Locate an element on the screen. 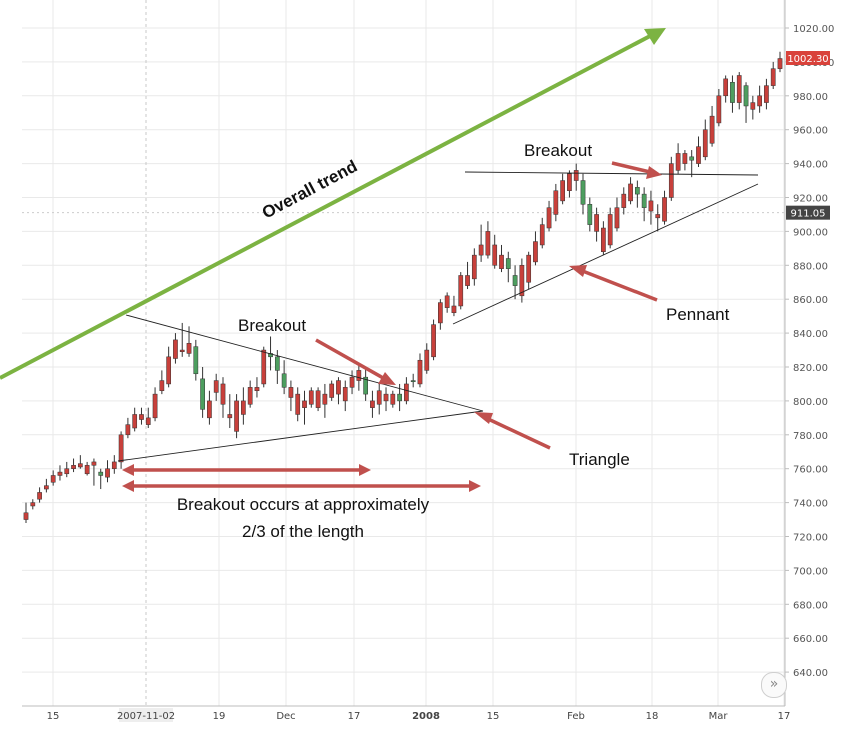 The height and width of the screenshot is (730, 848). triangle-label: Triangle is located at coordinates (599, 459).